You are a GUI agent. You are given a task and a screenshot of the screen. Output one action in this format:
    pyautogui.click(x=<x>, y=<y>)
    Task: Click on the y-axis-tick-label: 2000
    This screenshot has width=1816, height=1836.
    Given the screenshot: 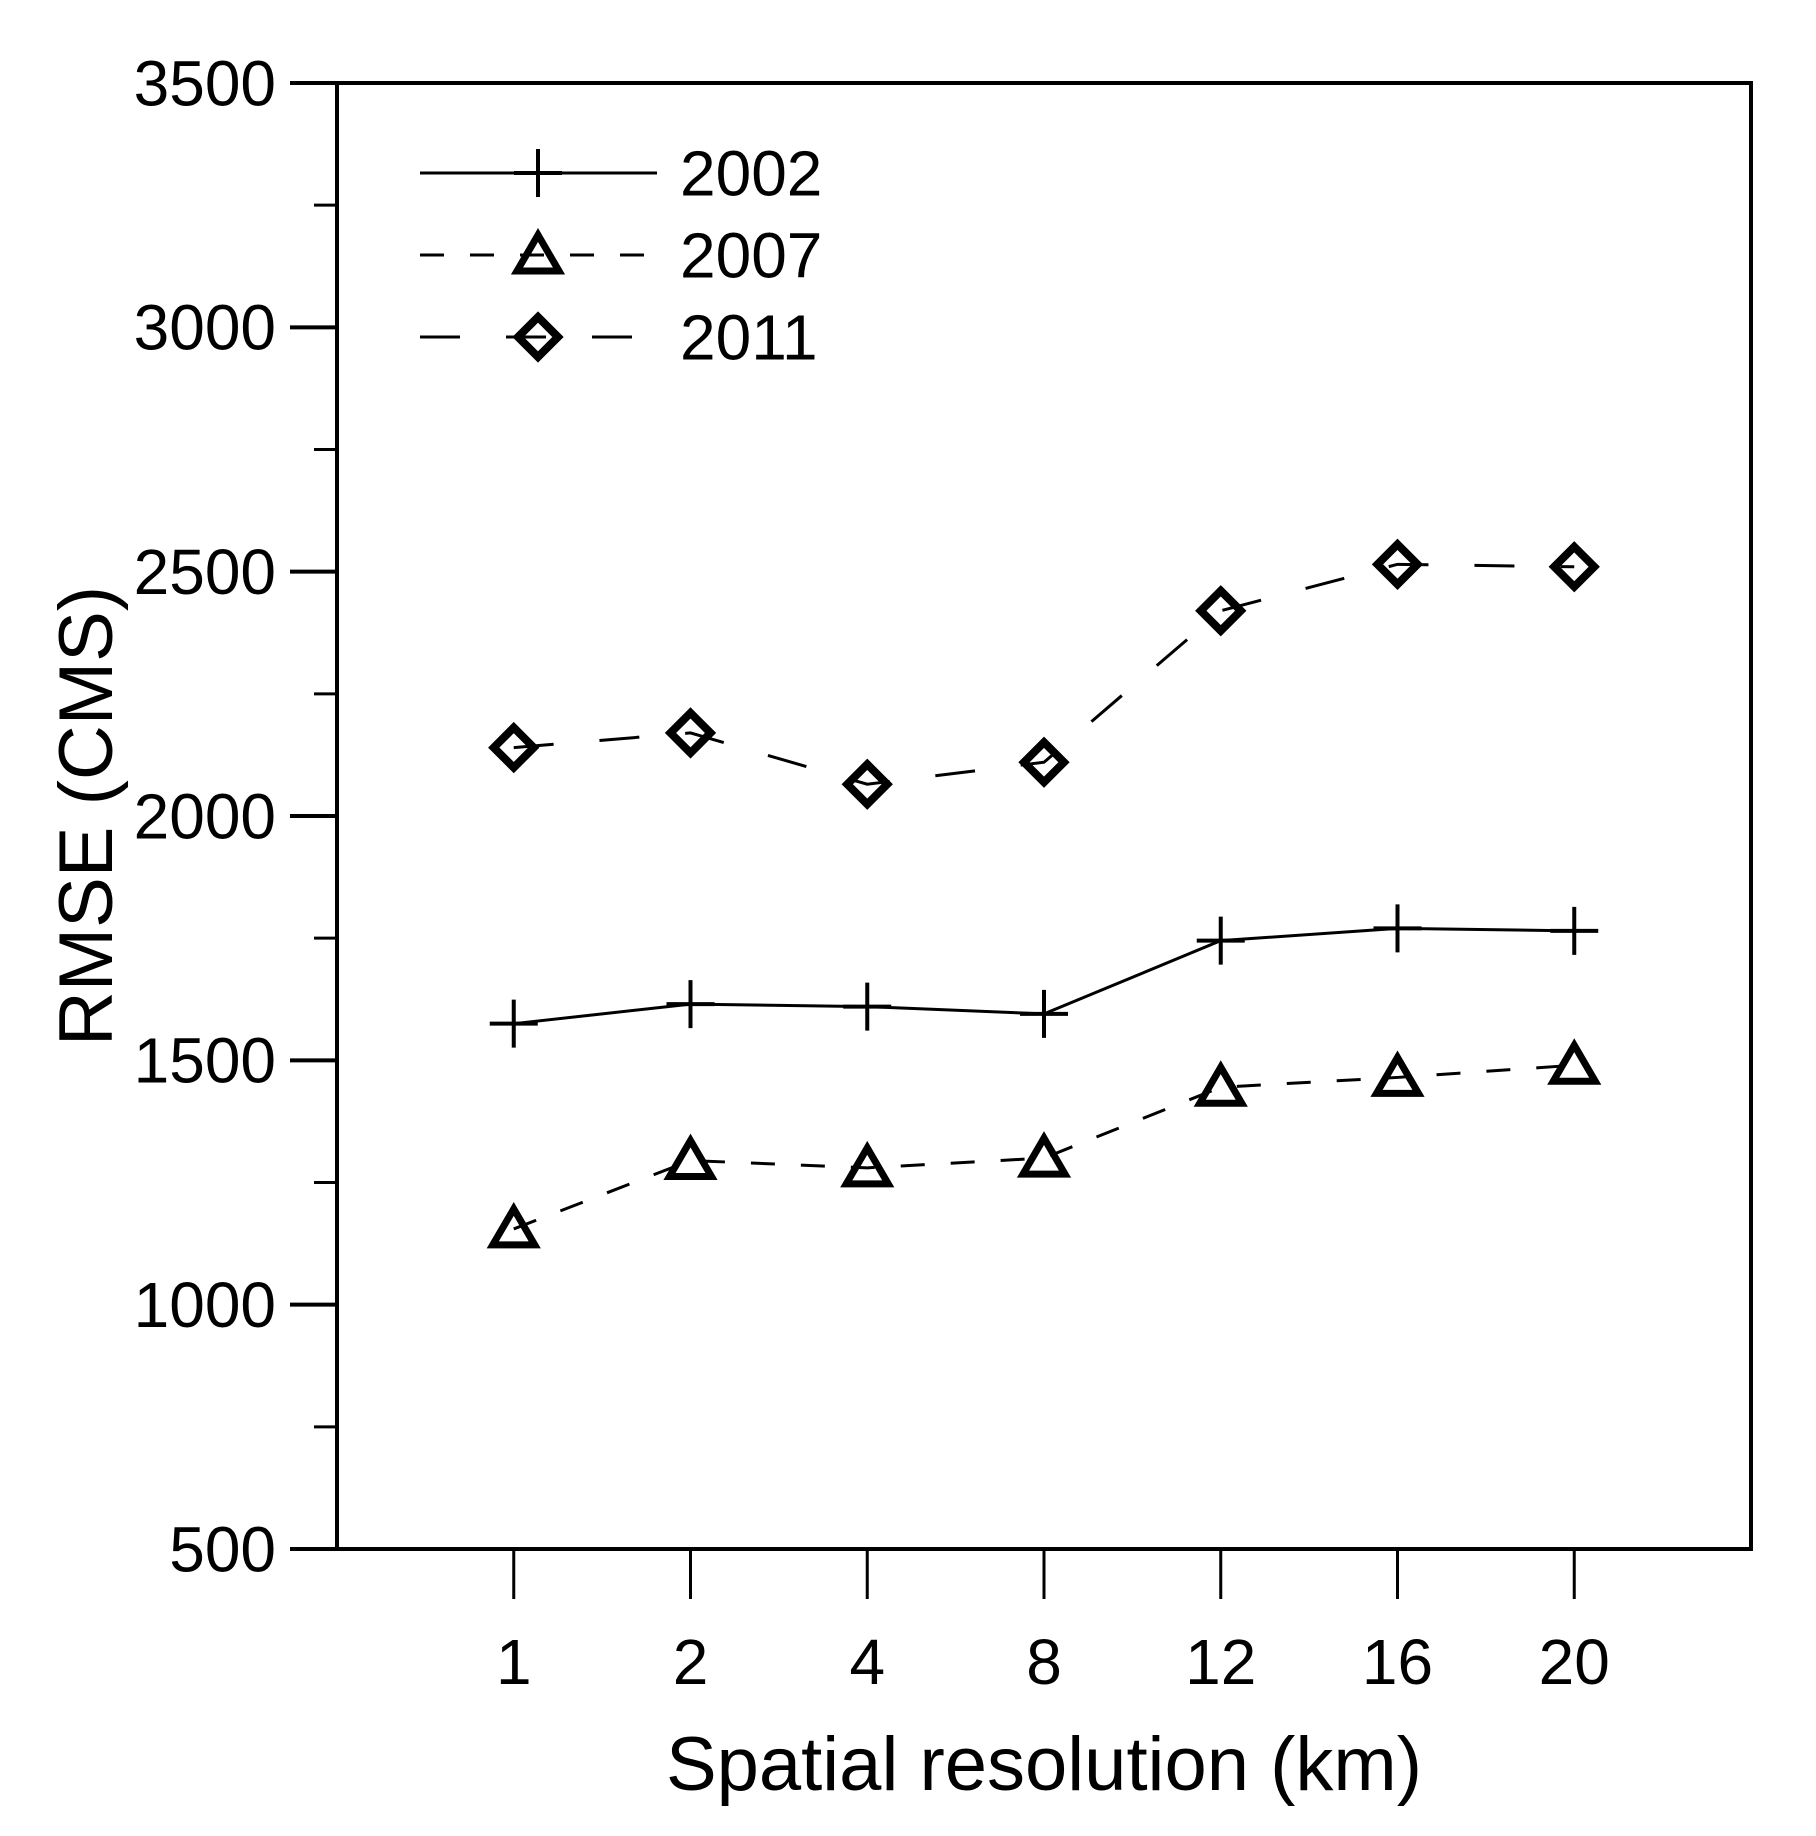 What is the action you would take?
    pyautogui.click(x=205, y=816)
    